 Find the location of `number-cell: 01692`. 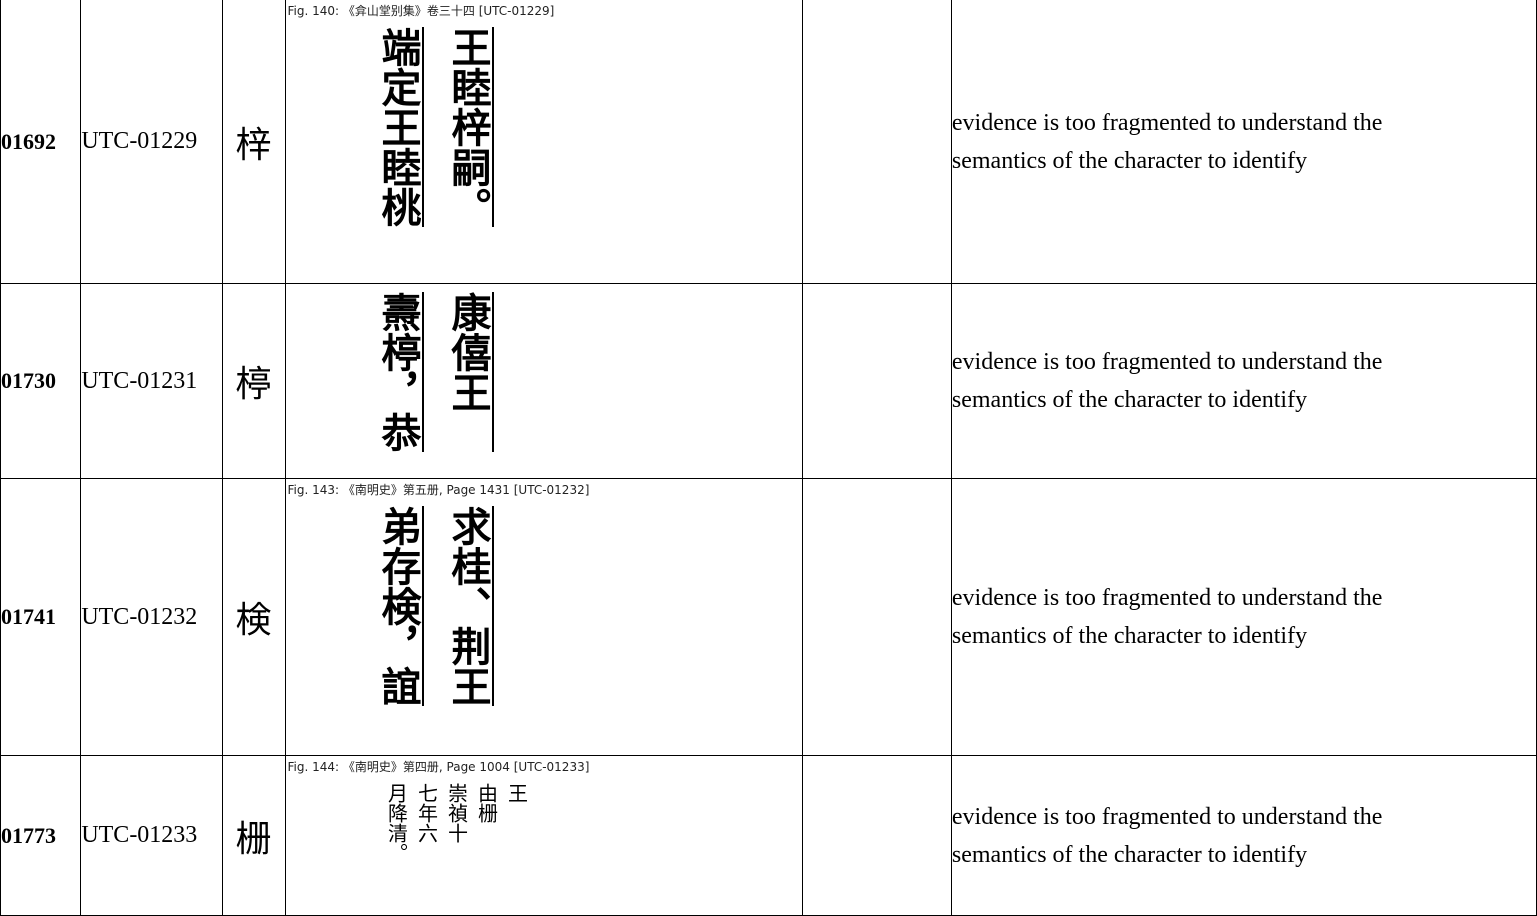

number-cell: 01692 is located at coordinates (41, 142).